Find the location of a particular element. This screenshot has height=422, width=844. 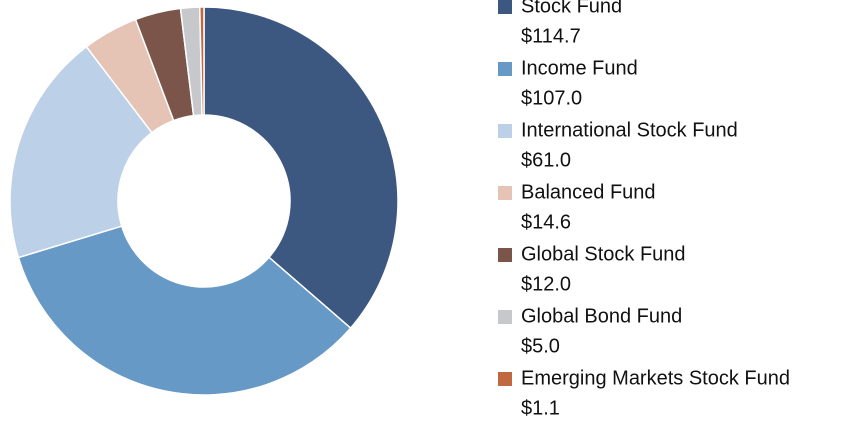

legend-label: Global Stock Fund is located at coordinates (603, 254).